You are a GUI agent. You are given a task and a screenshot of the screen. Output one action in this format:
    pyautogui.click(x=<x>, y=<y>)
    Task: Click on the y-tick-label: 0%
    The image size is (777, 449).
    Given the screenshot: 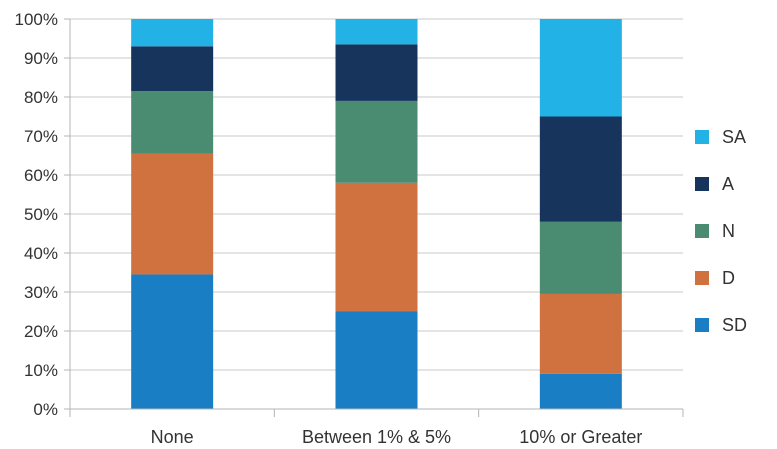 What is the action you would take?
    pyautogui.click(x=45, y=409)
    